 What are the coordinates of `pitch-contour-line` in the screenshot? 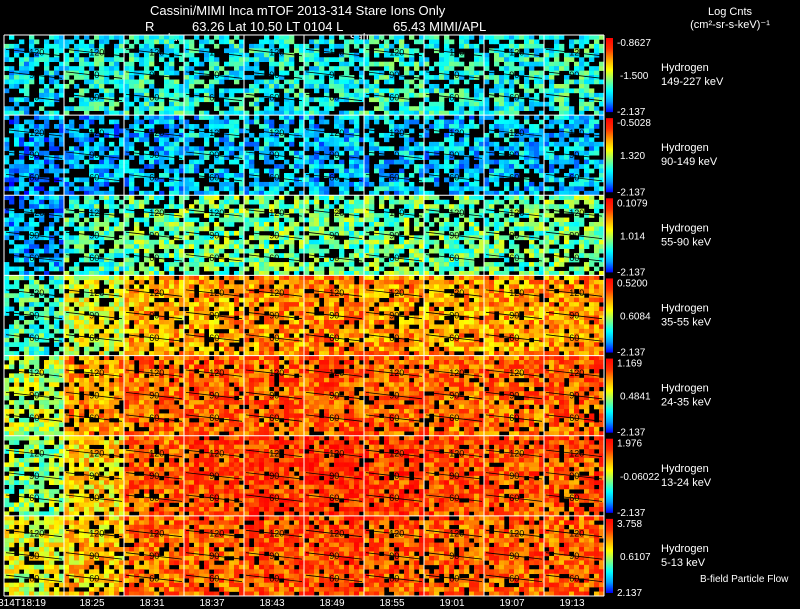 It's located at (394, 53).